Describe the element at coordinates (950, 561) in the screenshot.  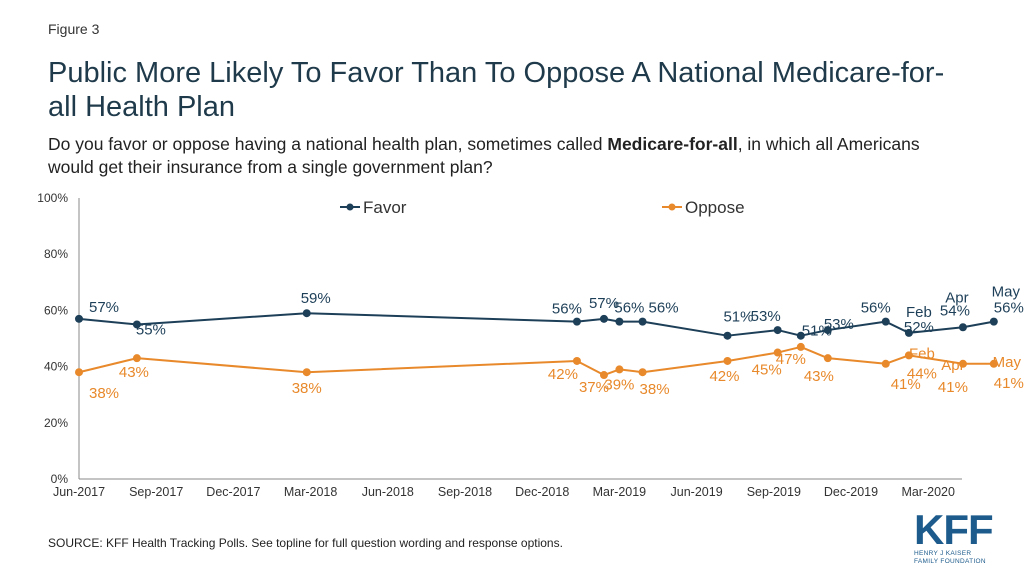
I see `kff-logo-line2: FAMILY FOUNDATION` at that location.